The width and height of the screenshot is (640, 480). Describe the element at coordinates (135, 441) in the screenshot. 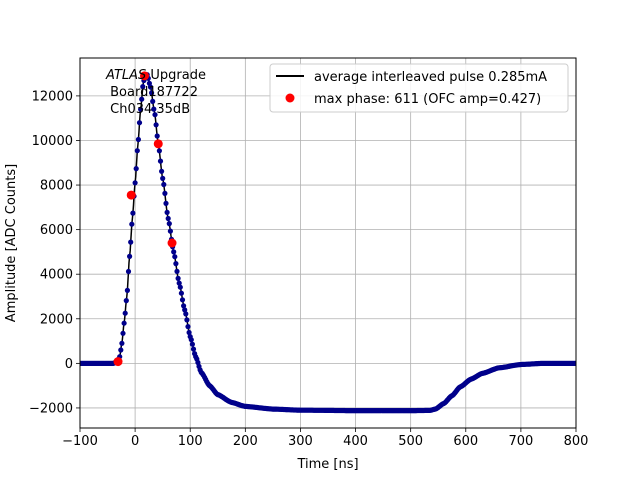

I see `x-tick-label: 0` at that location.